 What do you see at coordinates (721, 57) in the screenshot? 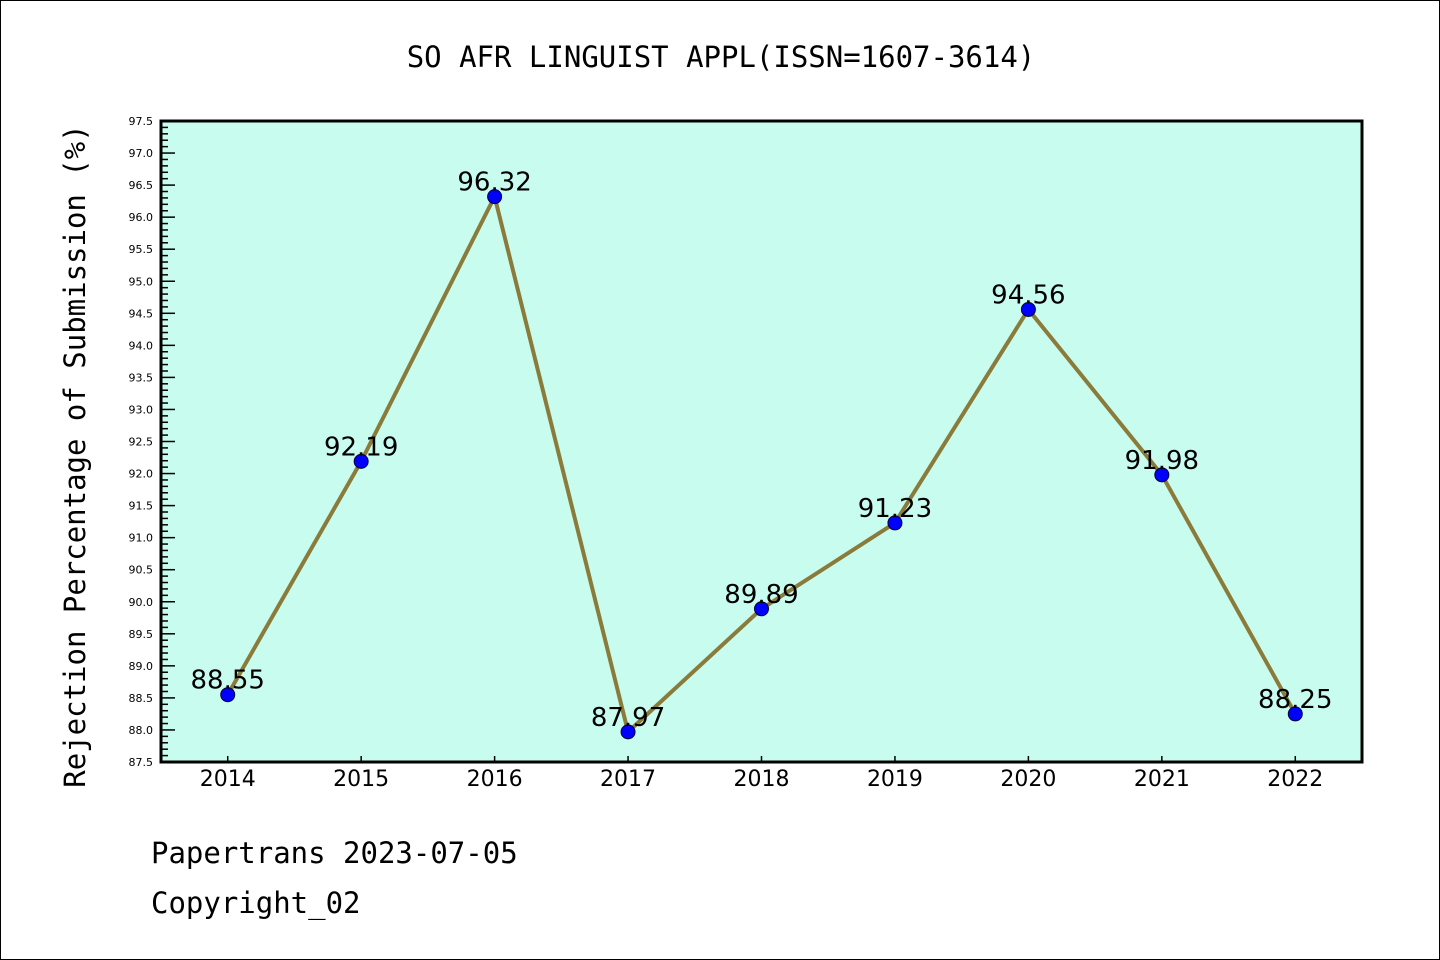
I see `chart-title: SO AFR LINGUIST APPL(ISSN=1607-3614)` at bounding box center [721, 57].